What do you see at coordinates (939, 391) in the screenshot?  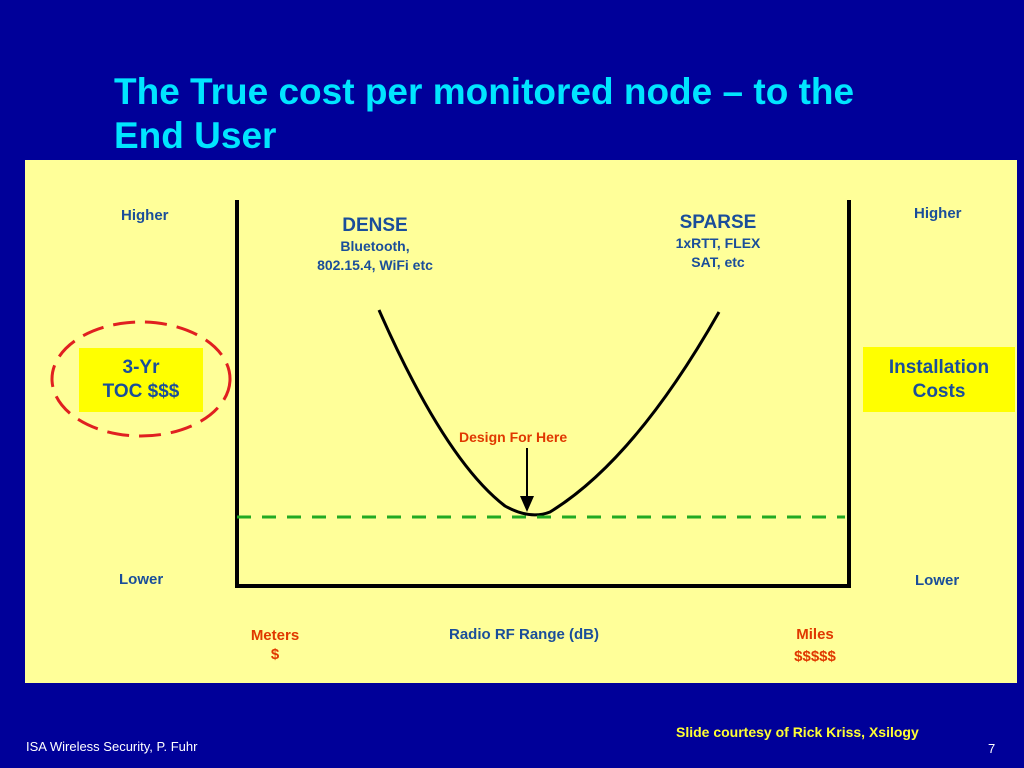 I see `installation-box-line-2: Costs` at bounding box center [939, 391].